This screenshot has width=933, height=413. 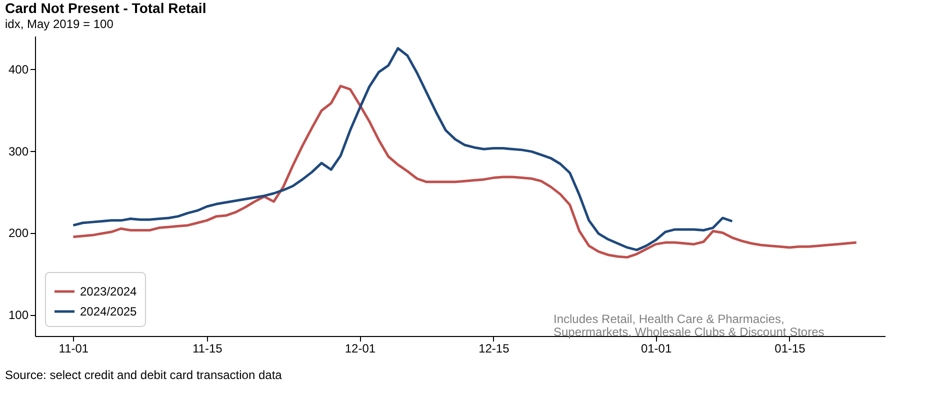 What do you see at coordinates (109, 291) in the screenshot?
I see `legend-label: 2023/2024` at bounding box center [109, 291].